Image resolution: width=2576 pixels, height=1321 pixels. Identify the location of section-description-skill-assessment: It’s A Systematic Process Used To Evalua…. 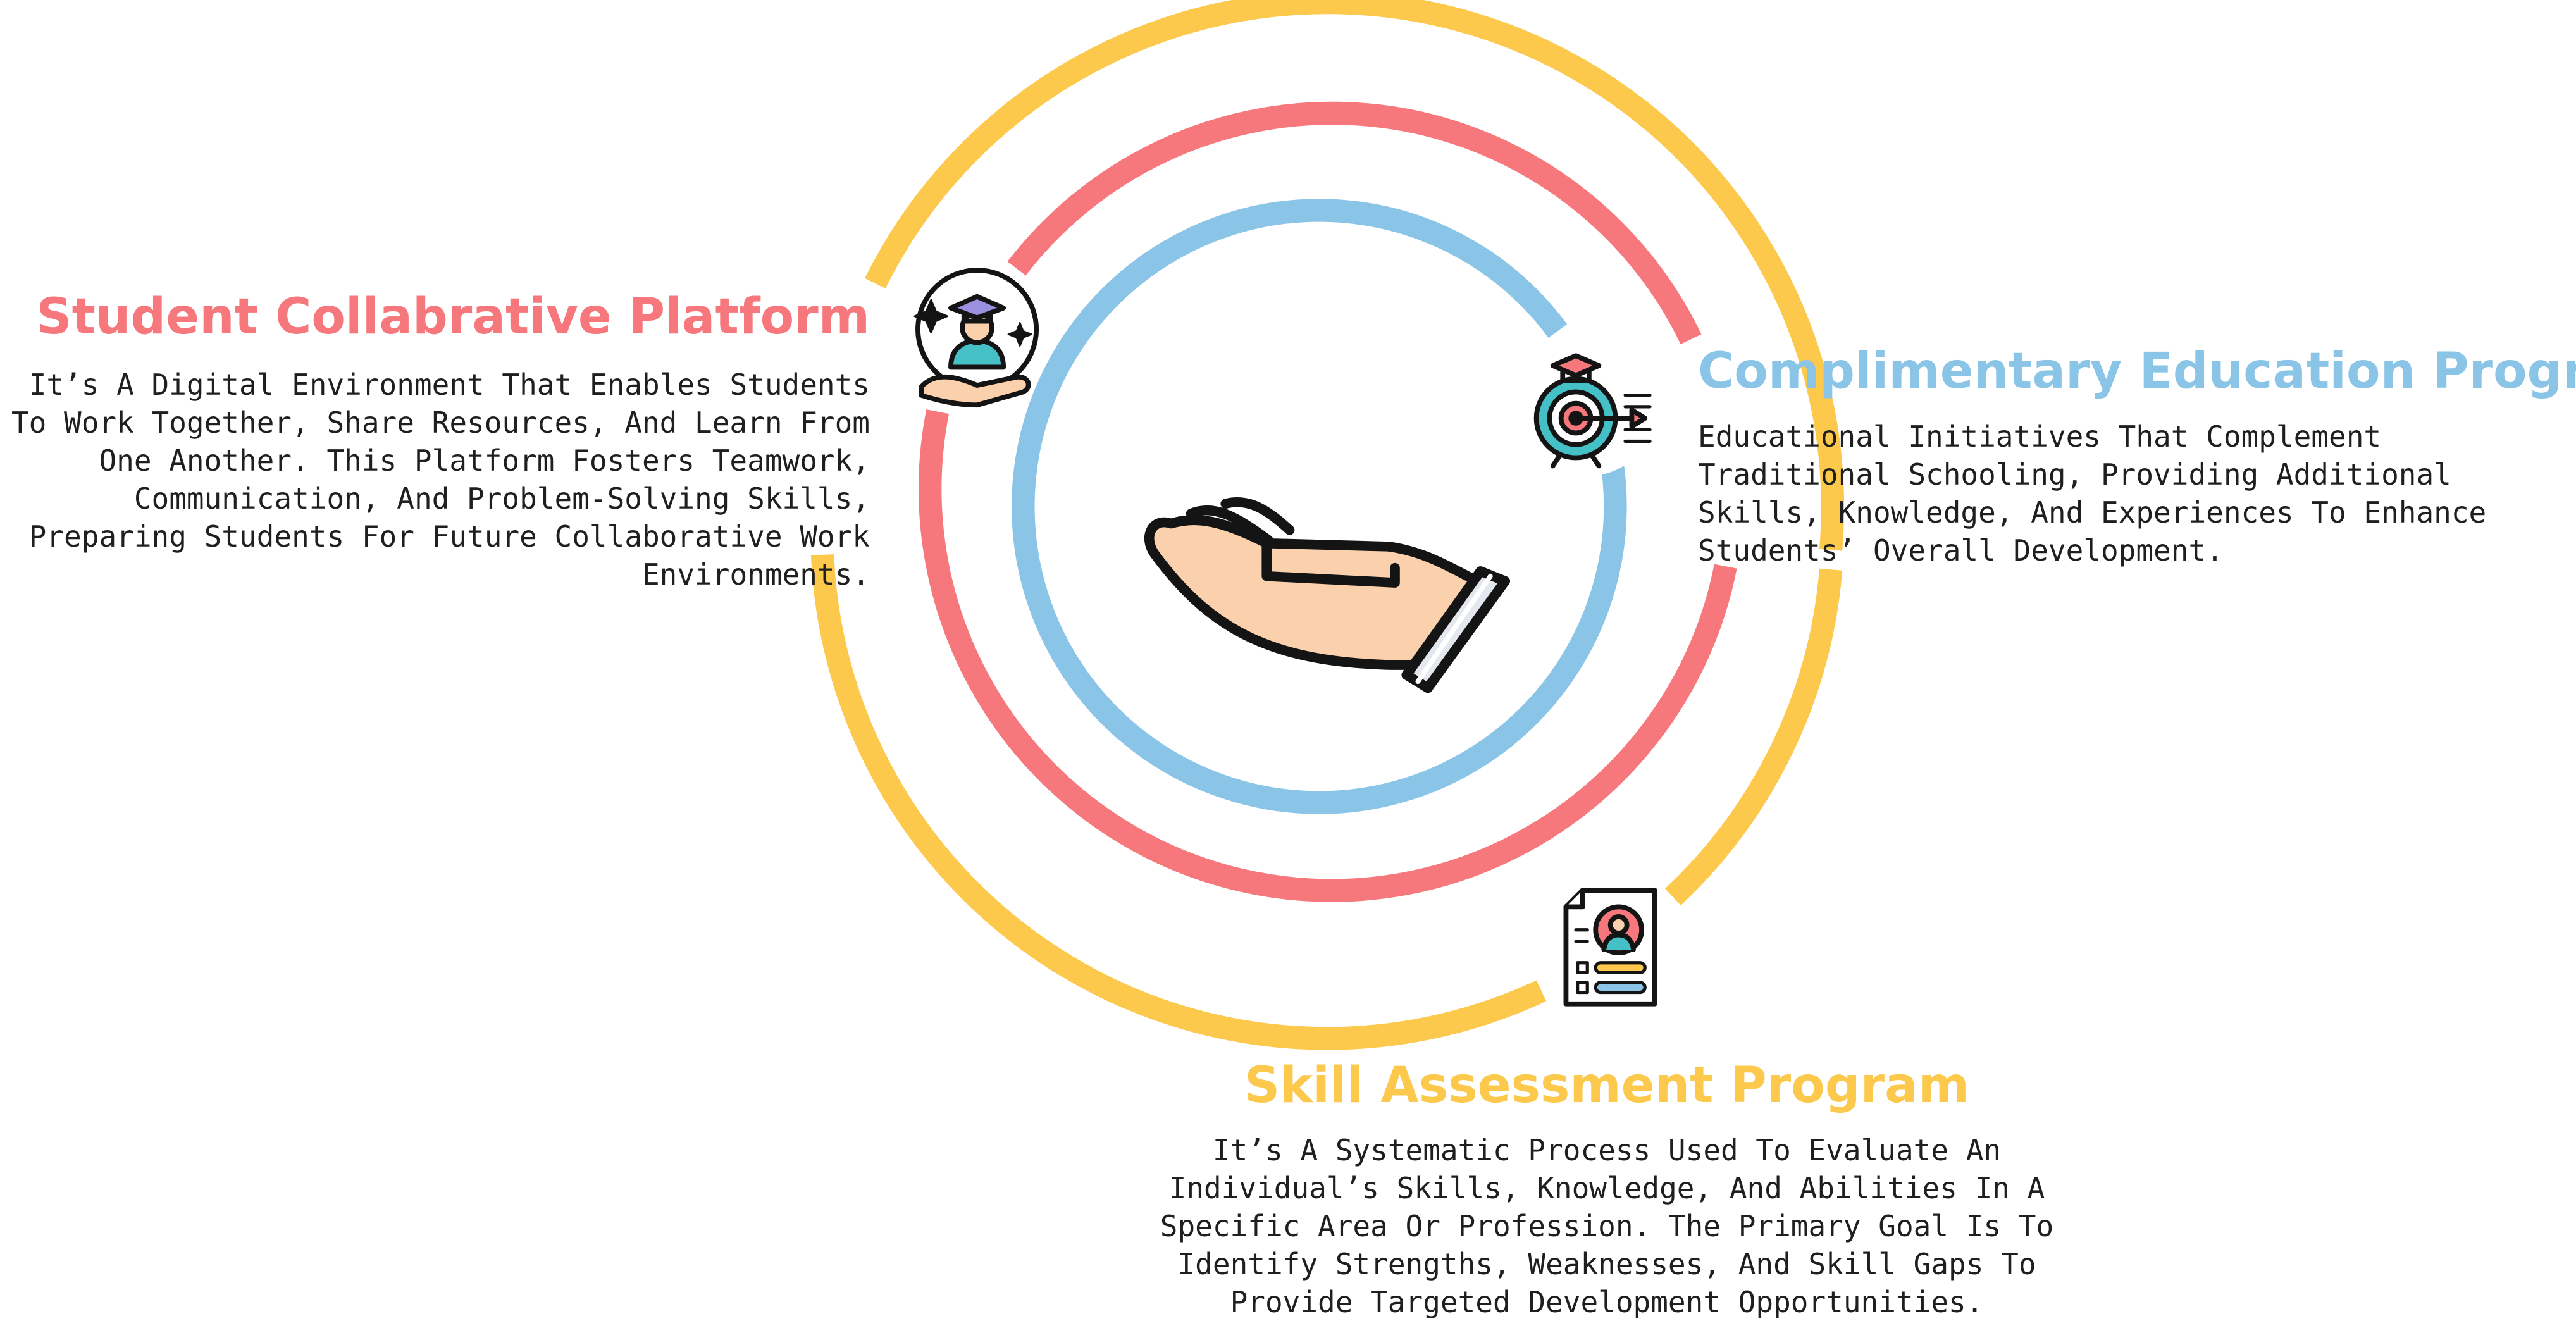
(1607, 1226).